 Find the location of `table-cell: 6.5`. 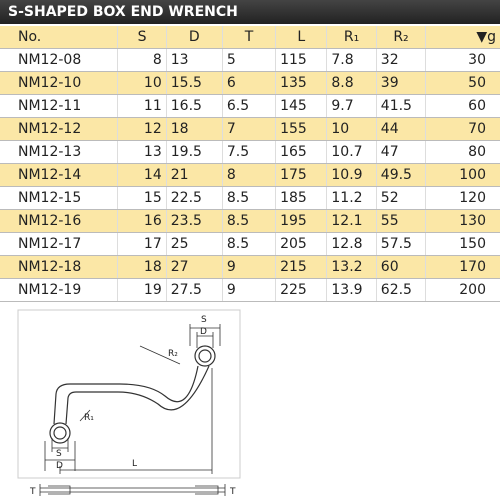

table-cell: 6.5 is located at coordinates (248, 106).